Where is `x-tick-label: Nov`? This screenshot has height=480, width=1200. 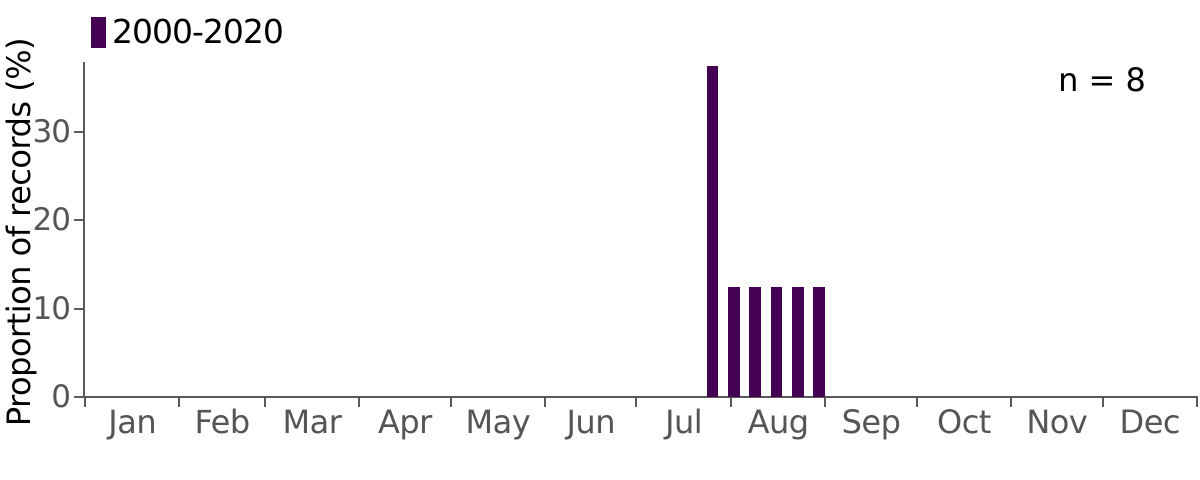 x-tick-label: Nov is located at coordinates (1057, 422).